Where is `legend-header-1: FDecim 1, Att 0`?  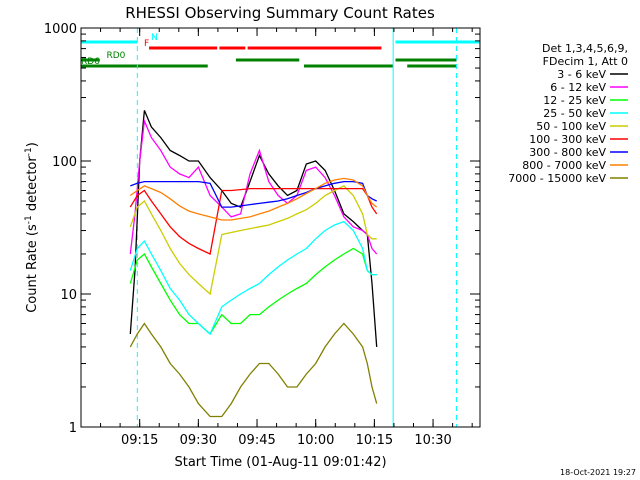 legend-header-1: FDecim 1, Att 0 is located at coordinates (585, 61).